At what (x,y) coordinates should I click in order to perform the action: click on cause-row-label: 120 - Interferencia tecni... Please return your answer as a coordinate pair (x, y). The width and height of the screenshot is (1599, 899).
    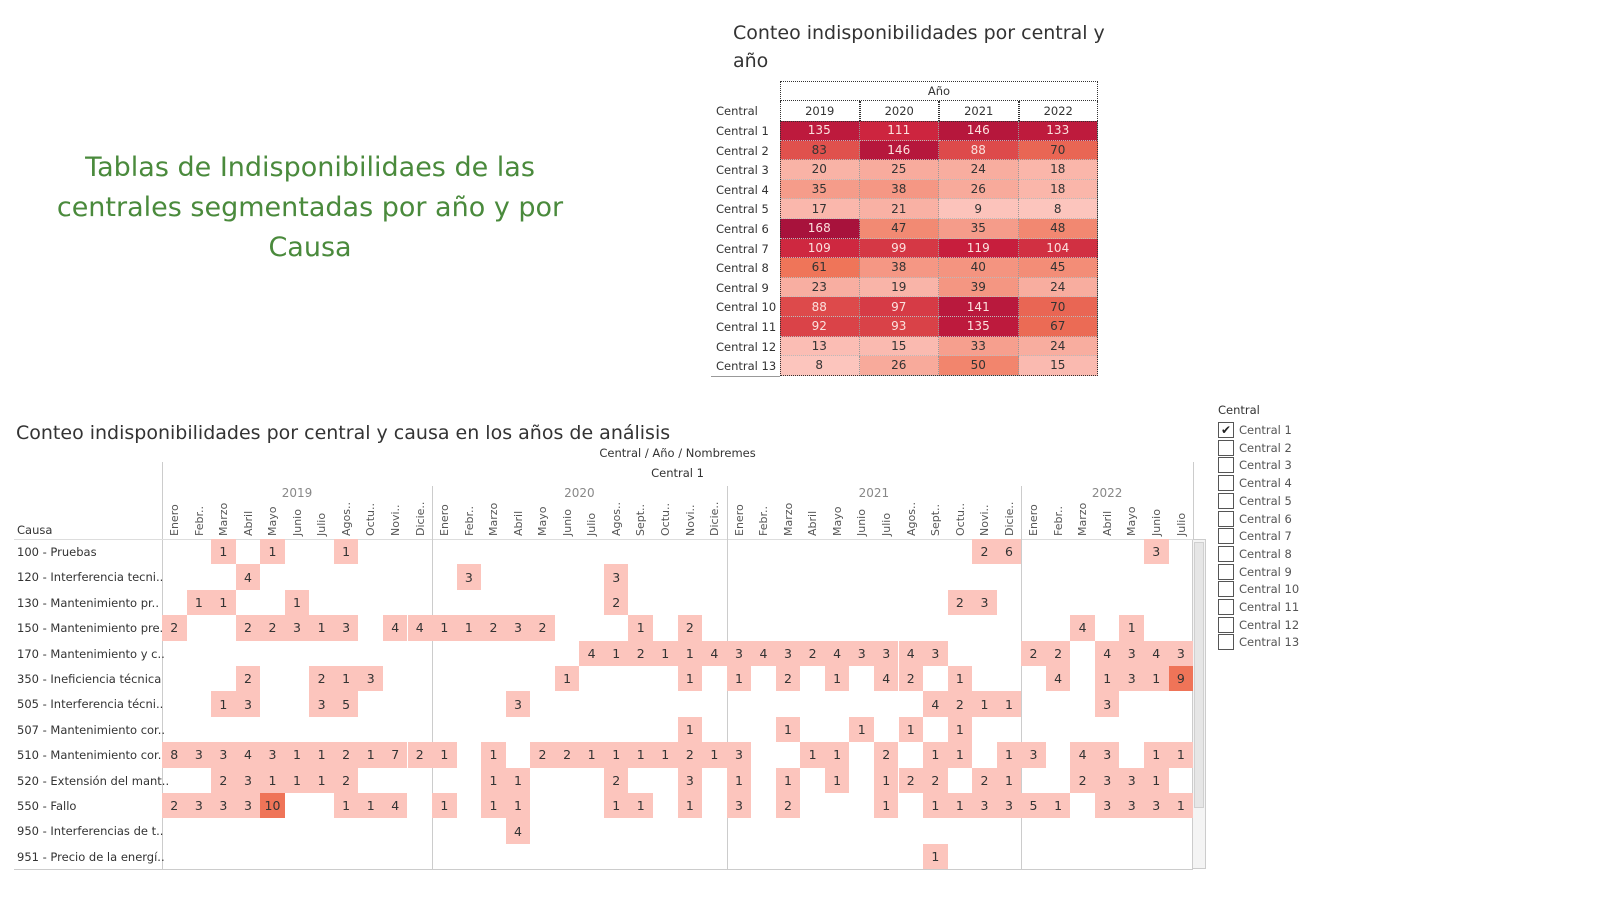
    Looking at the image, I should click on (90, 577).